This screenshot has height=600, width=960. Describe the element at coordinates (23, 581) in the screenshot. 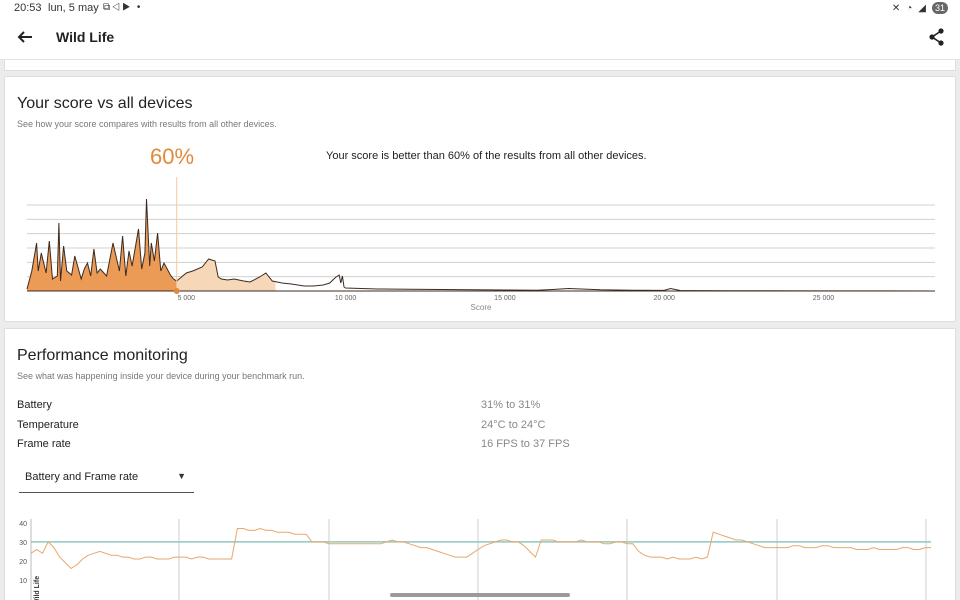

I see `y-tick-label: 10` at that location.